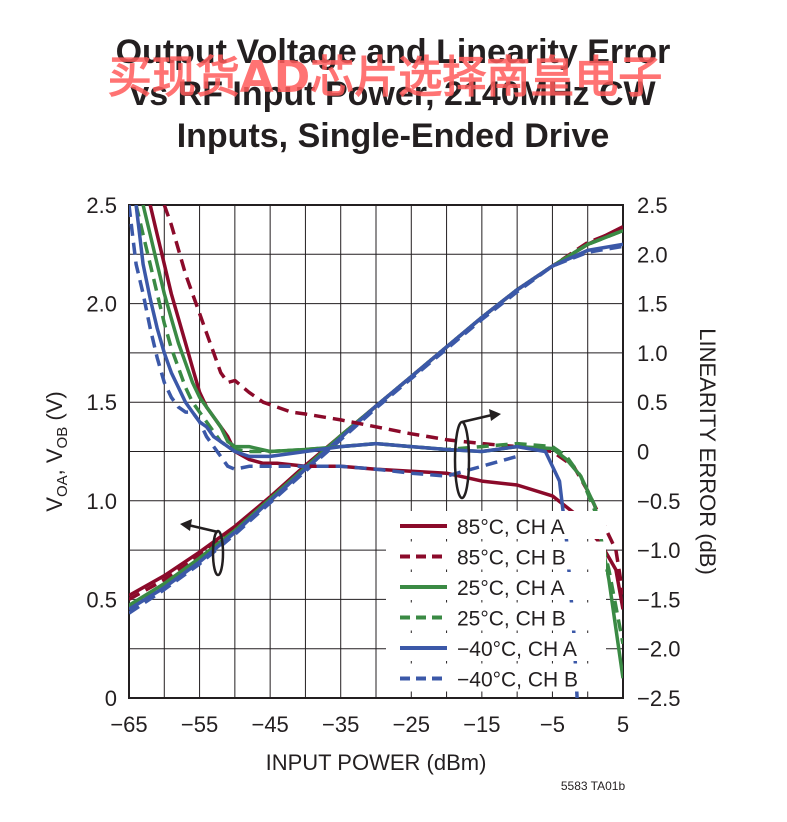 Image resolution: width=787 pixels, height=822 pixels. I want to click on left-axis-label-part: , V, so click(54, 461).